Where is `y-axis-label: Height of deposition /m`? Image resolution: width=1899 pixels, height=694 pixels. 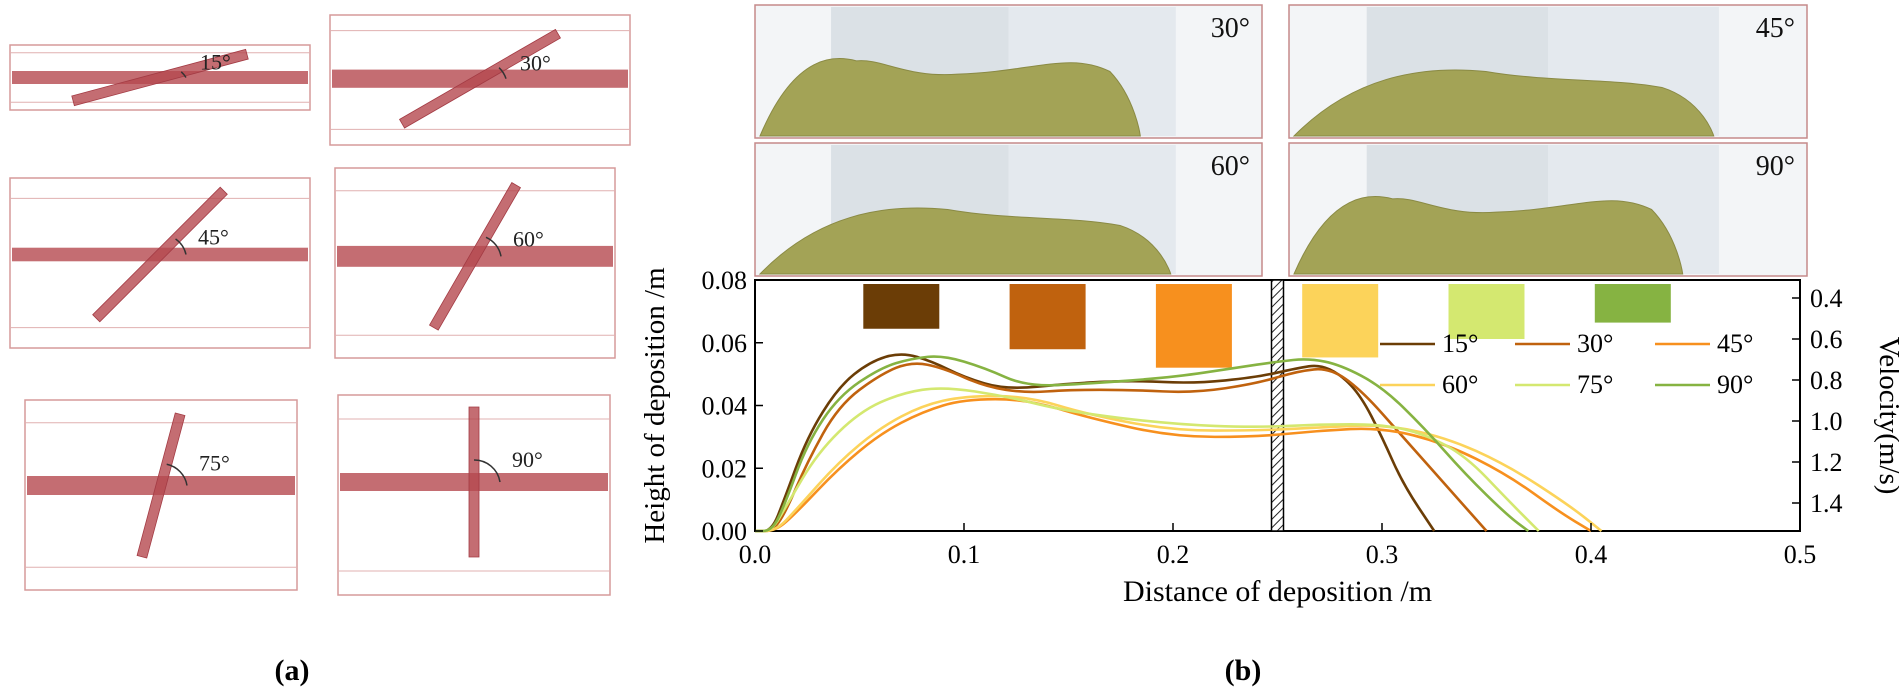 y-axis-label: Height of deposition /m is located at coordinates (655, 405).